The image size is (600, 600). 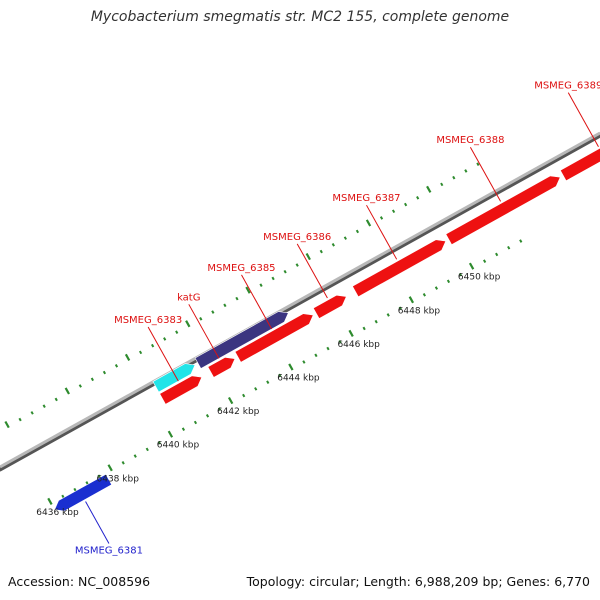 I want to click on accession-text: Accession: NC_008596, so click(x=79, y=581).